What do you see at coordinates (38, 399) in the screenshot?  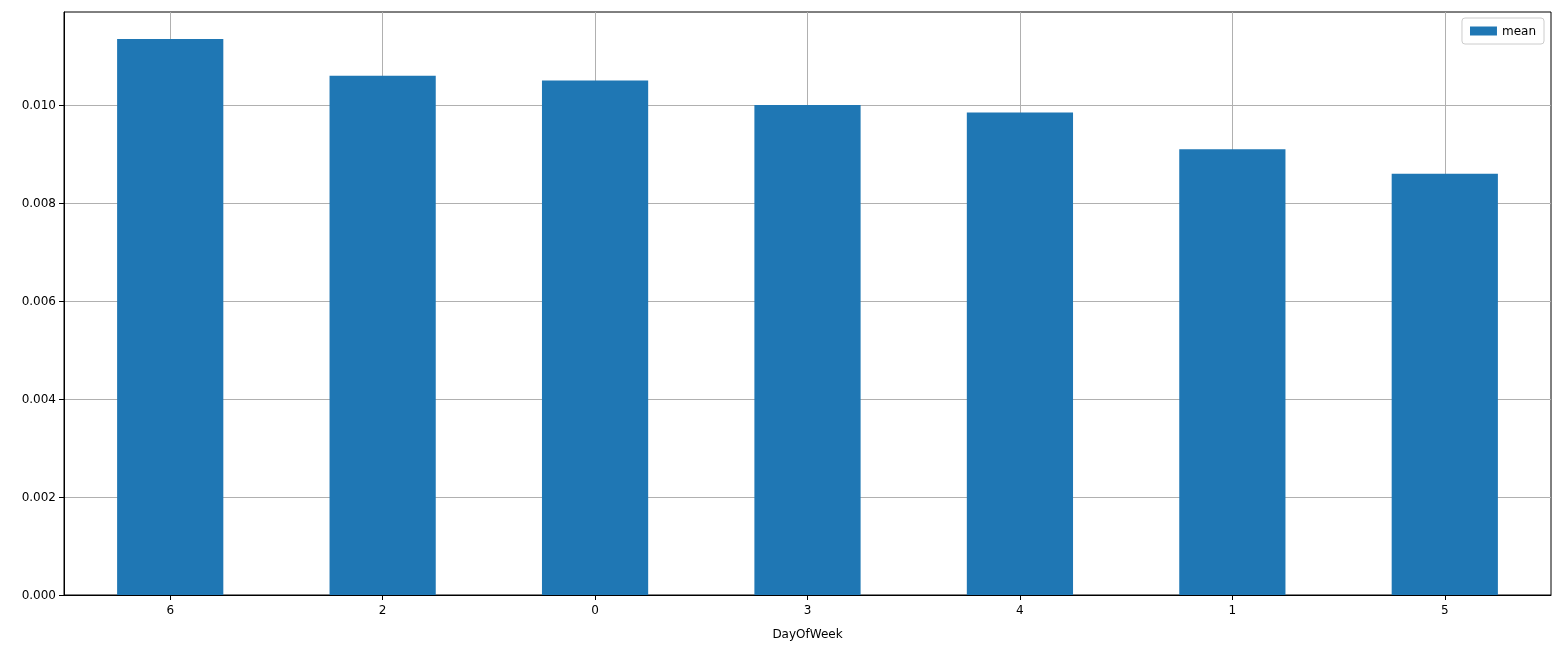 I see `y-tick-label: 0.004` at bounding box center [38, 399].